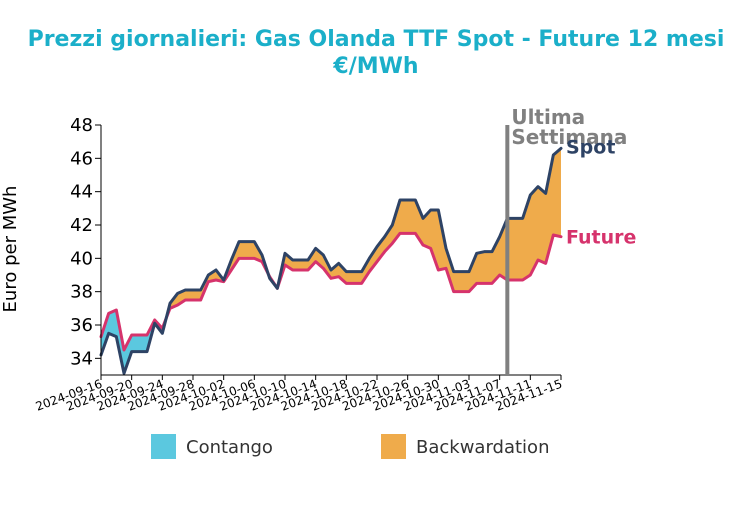 Image resolution: width=752 pixels, height=505 pixels. Describe the element at coordinates (134, 342) in the screenshot. I see `fill-contango` at that location.